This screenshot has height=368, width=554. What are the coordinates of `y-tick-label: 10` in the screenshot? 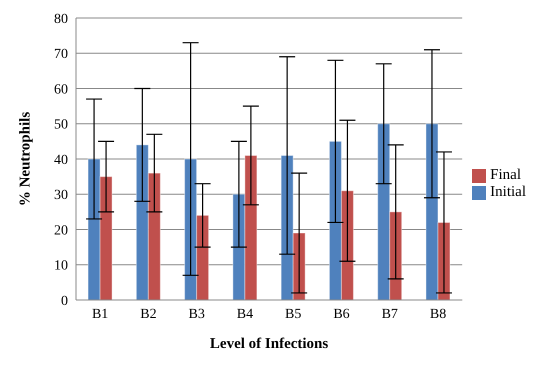 It's located at (61, 266).